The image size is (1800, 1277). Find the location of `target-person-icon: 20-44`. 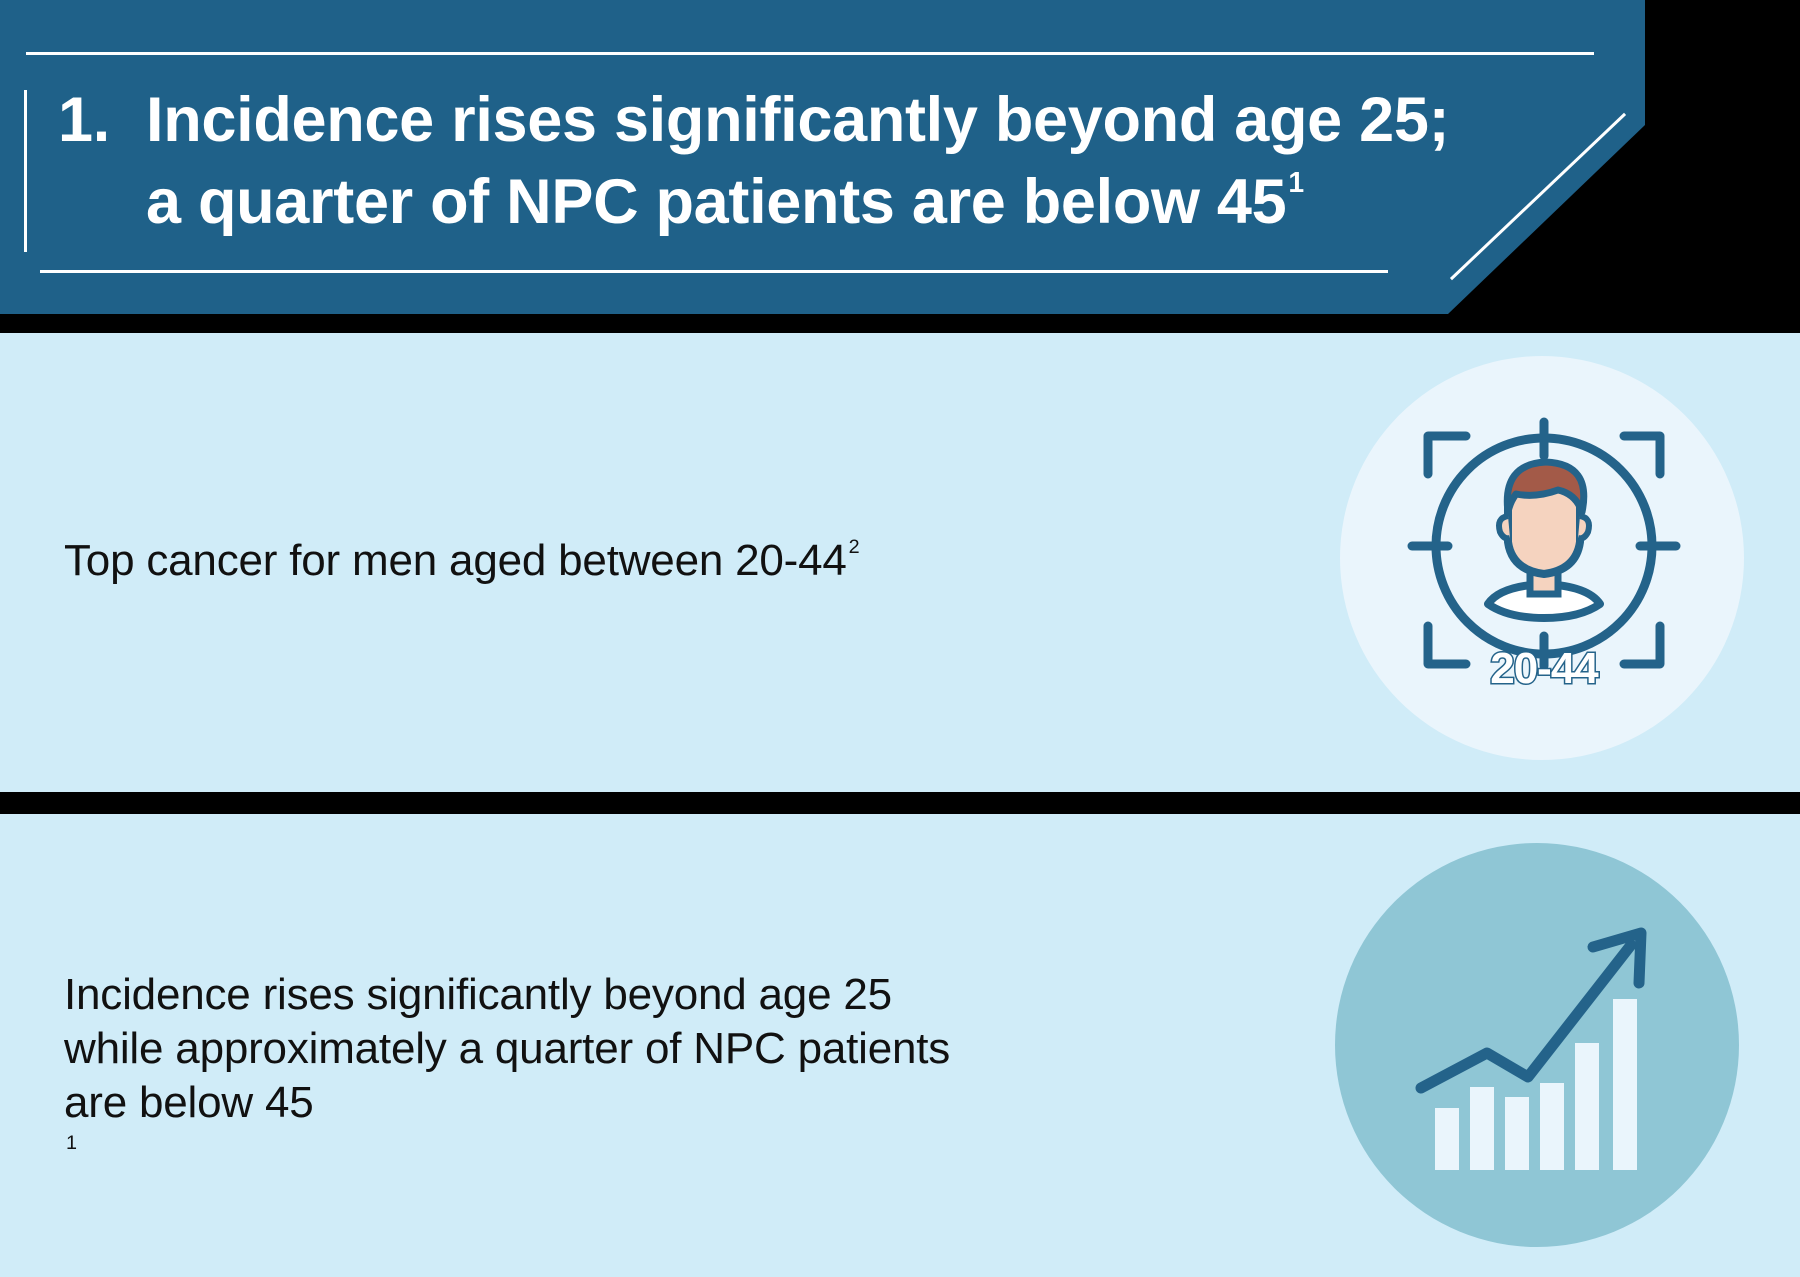

target-person-icon: 20-44 is located at coordinates (1542, 558).